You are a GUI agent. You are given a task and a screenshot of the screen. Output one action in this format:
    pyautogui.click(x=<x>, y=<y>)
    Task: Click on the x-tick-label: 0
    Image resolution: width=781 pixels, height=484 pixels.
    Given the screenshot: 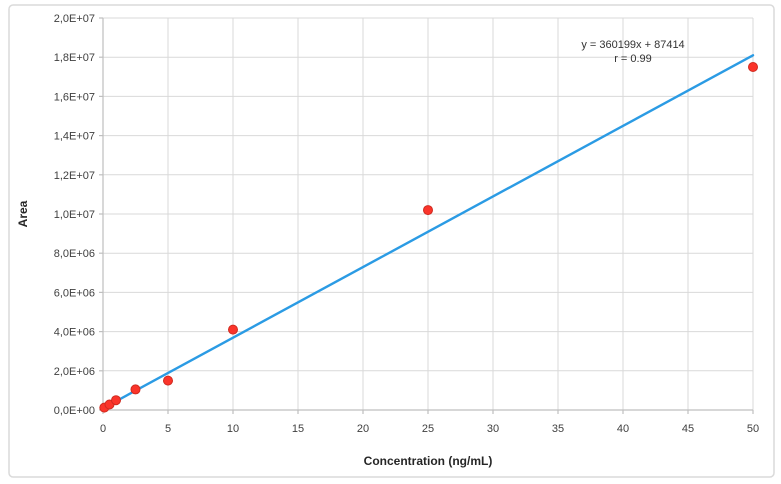 What is the action you would take?
    pyautogui.click(x=103, y=429)
    